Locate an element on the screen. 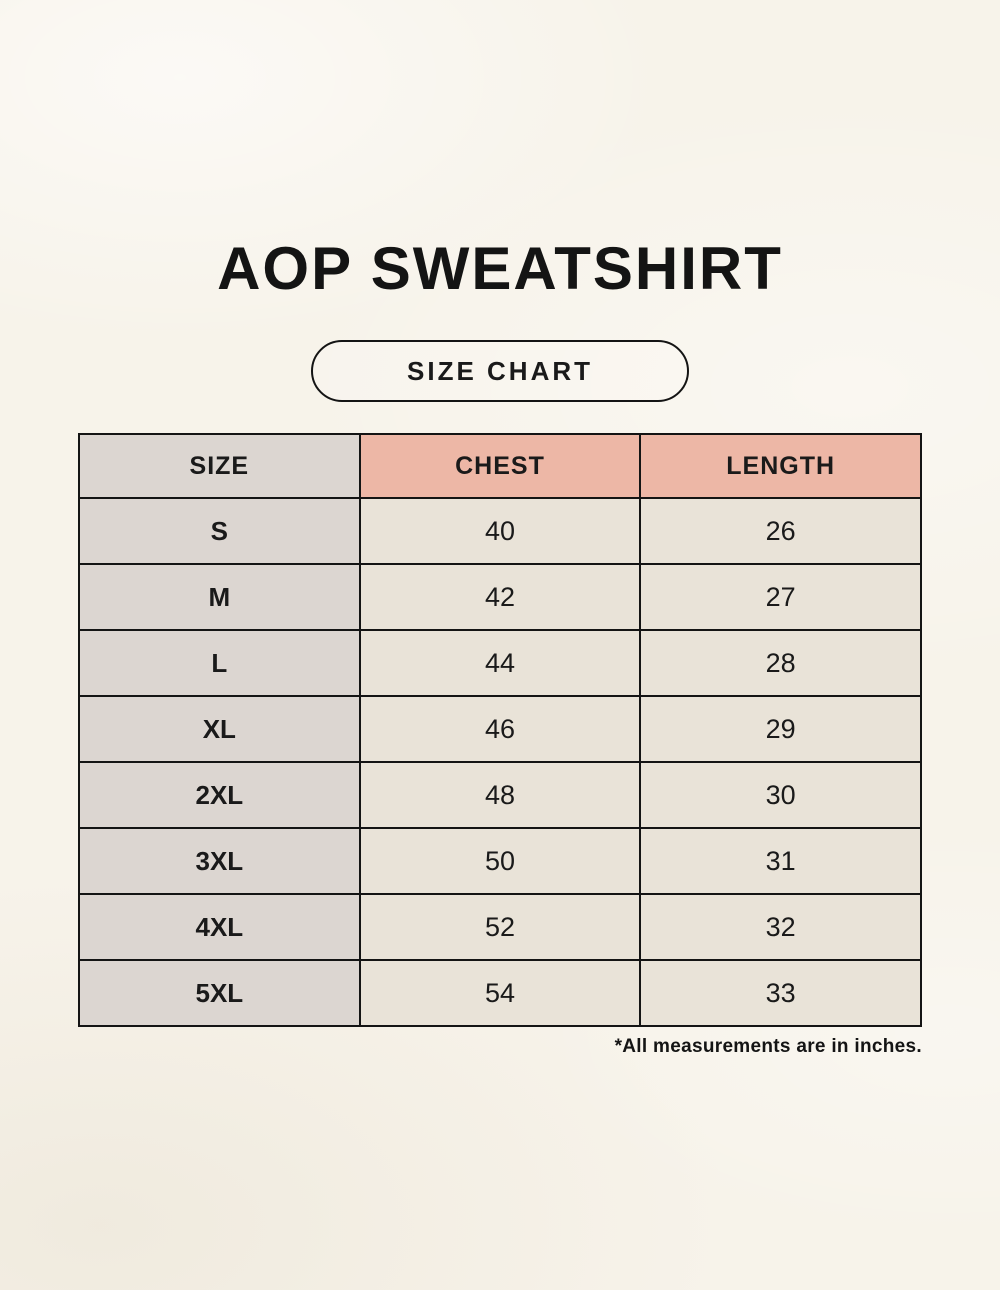  size-cell: S is located at coordinates (219, 531).